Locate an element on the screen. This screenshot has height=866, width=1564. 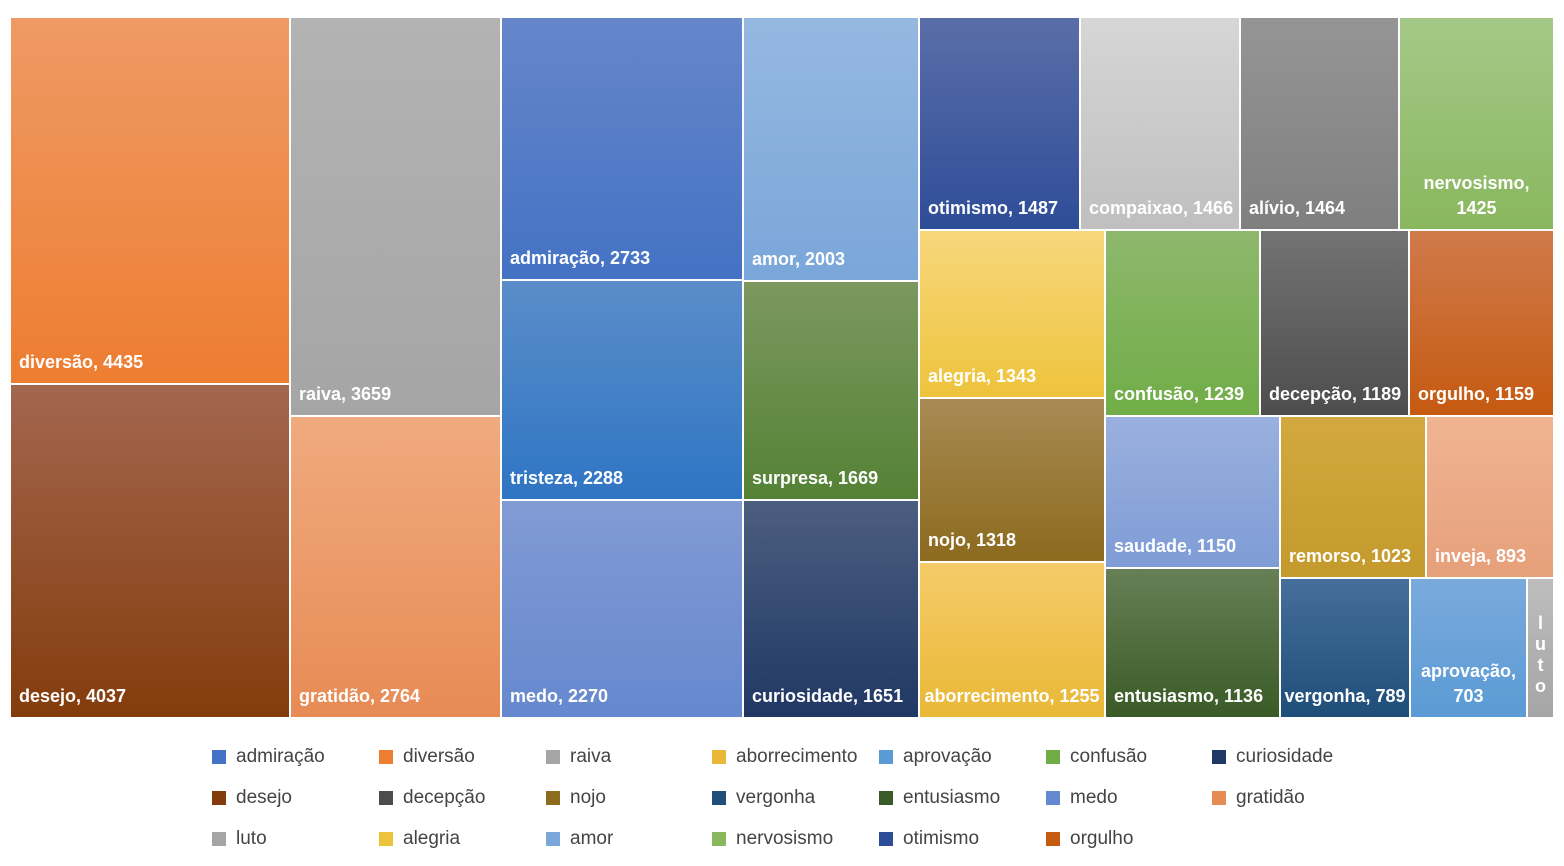
tile-label: saudade, 1150 is located at coordinates (1175, 546).